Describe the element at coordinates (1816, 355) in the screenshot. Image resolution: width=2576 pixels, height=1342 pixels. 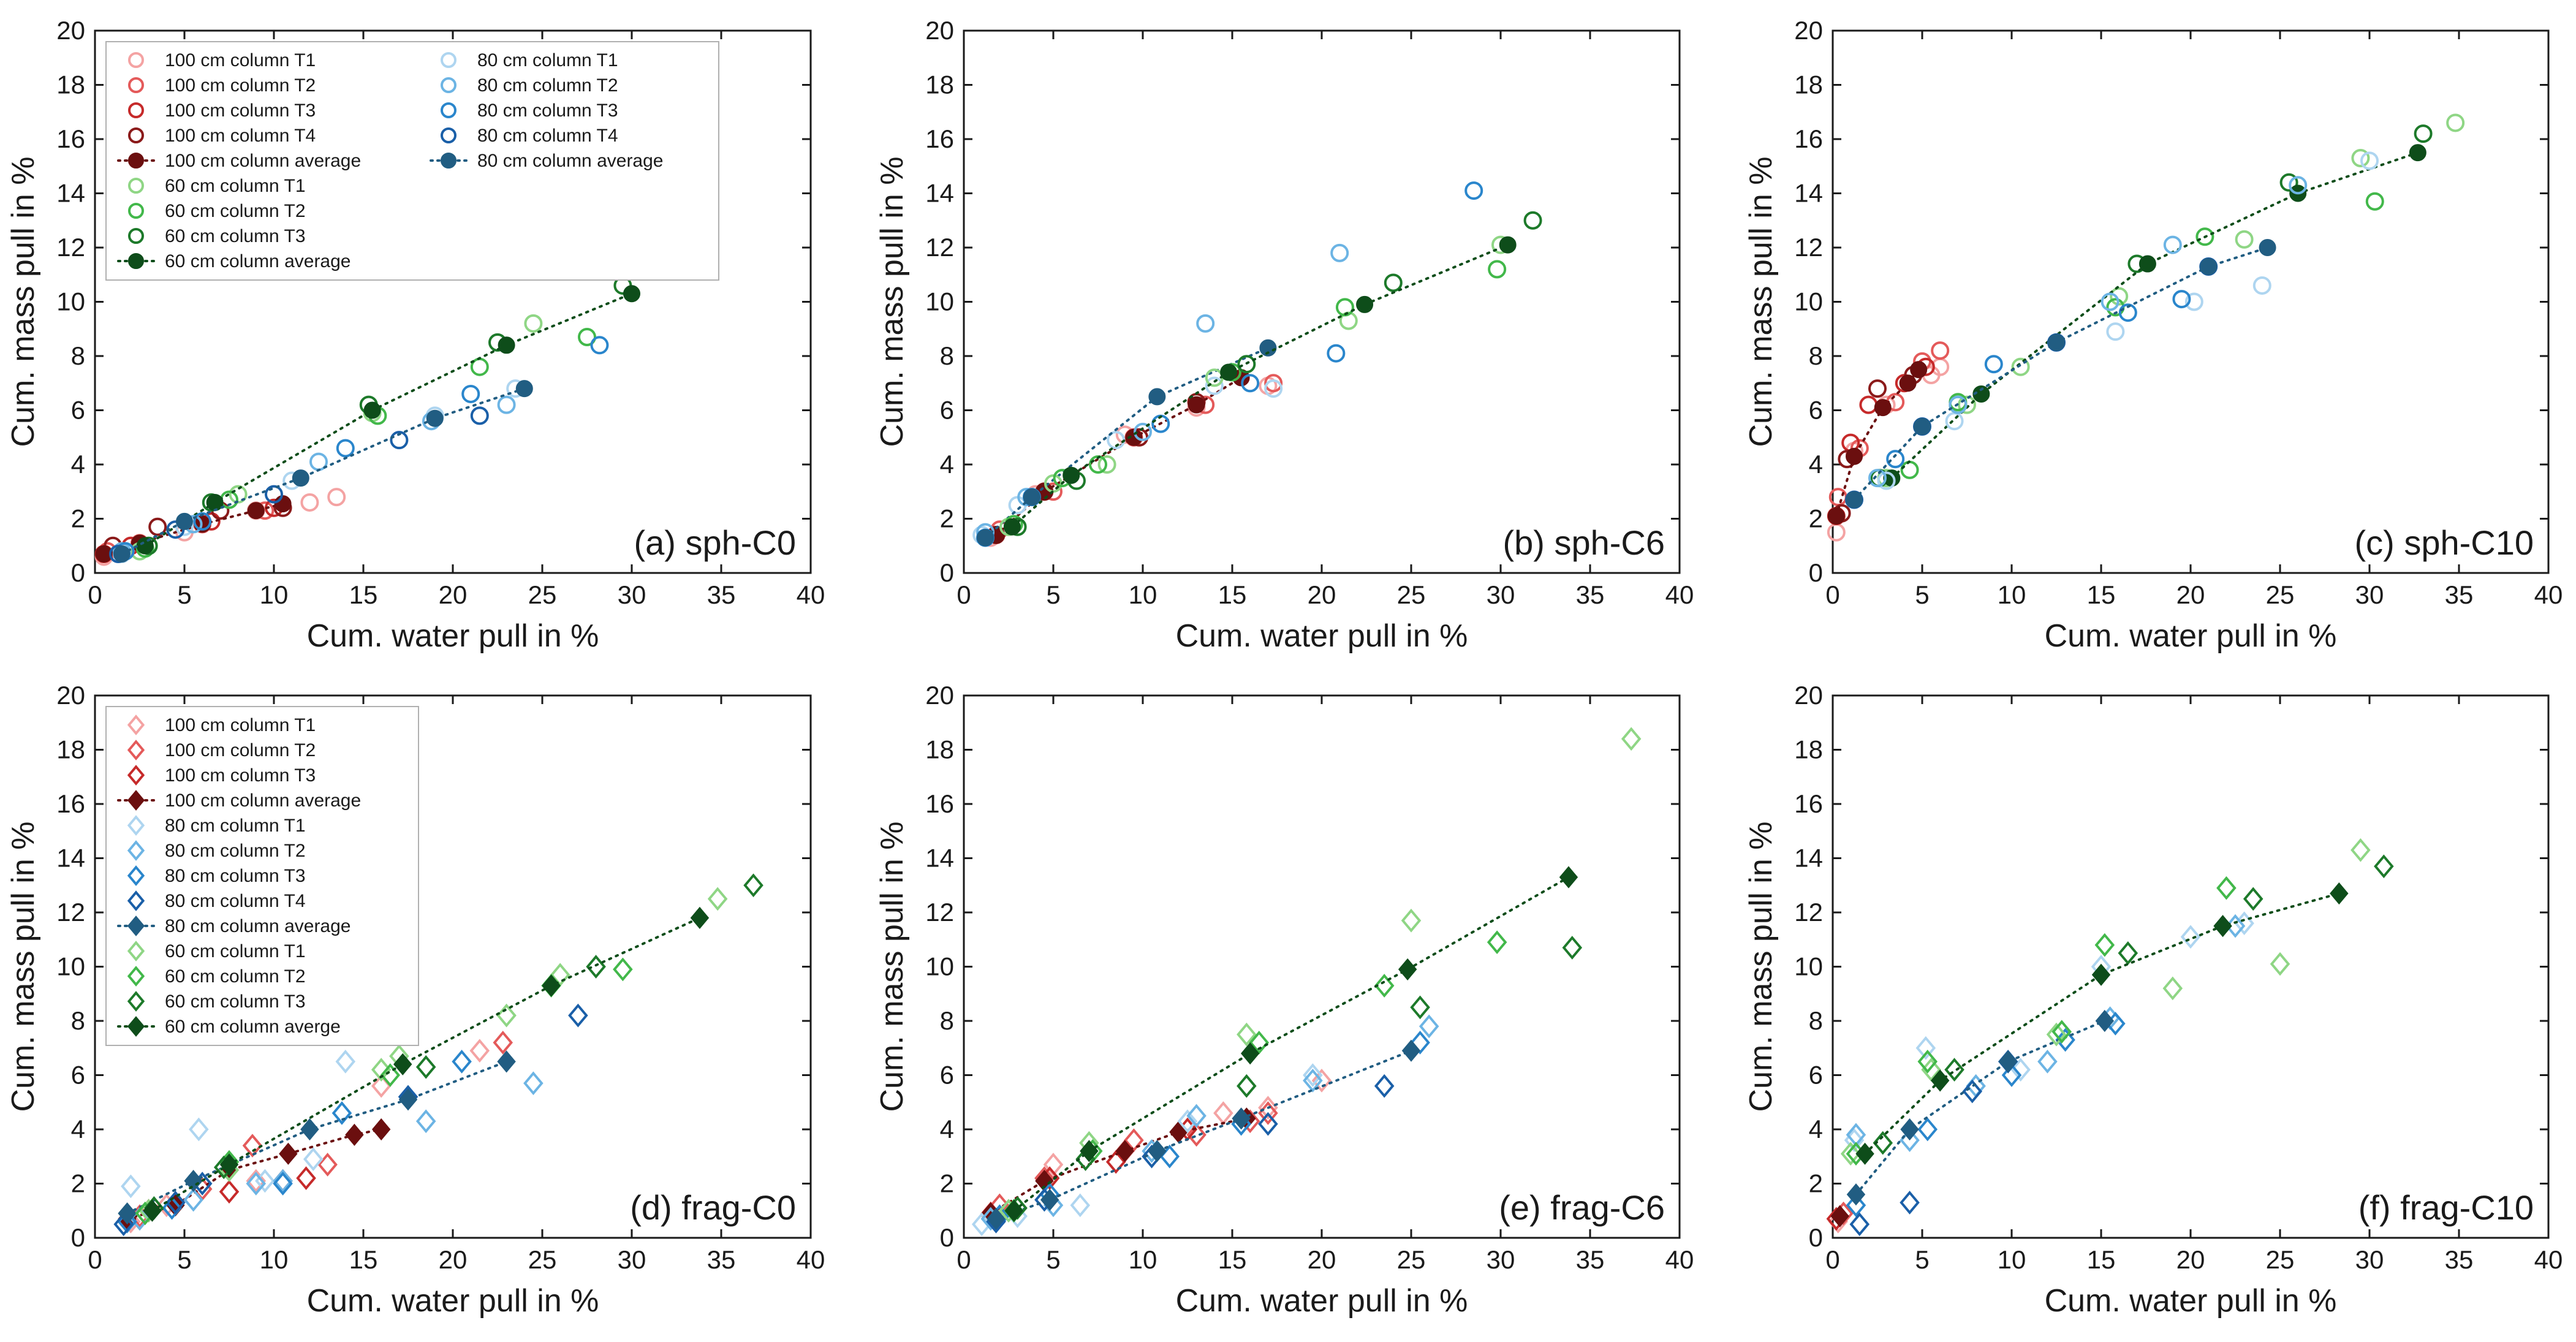
I see `y-tick-label: 8` at that location.